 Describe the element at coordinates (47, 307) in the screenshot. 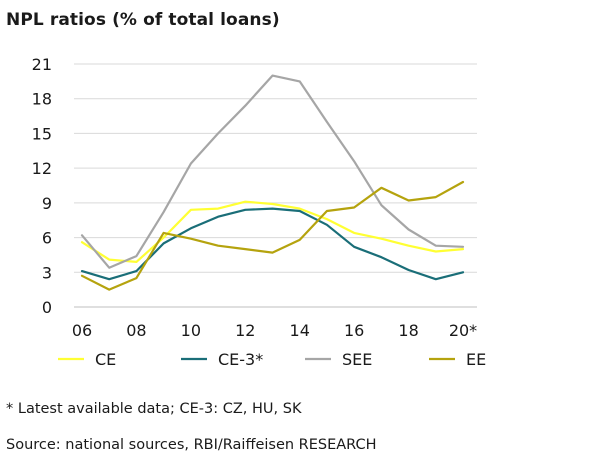

I see `y-tick-label: 0` at that location.